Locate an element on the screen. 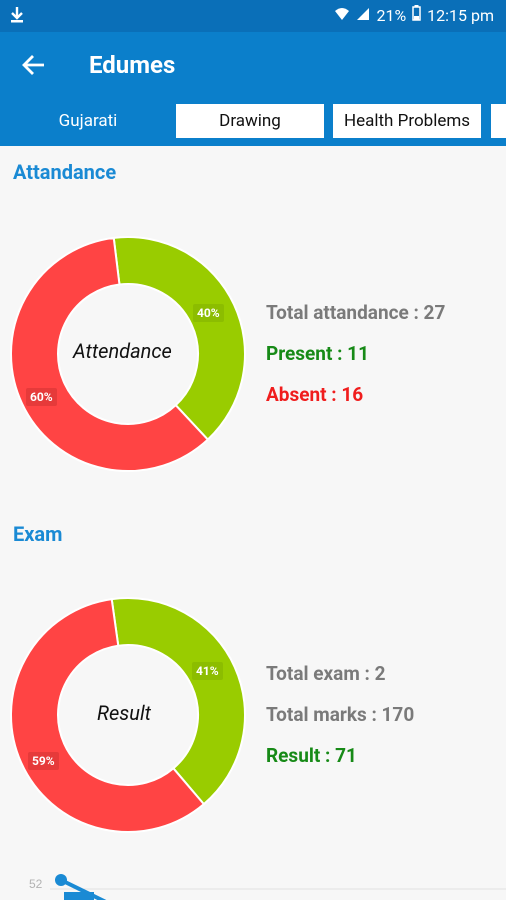 This screenshot has height=900, width=506. back-arrow-icon is located at coordinates (34, 67).